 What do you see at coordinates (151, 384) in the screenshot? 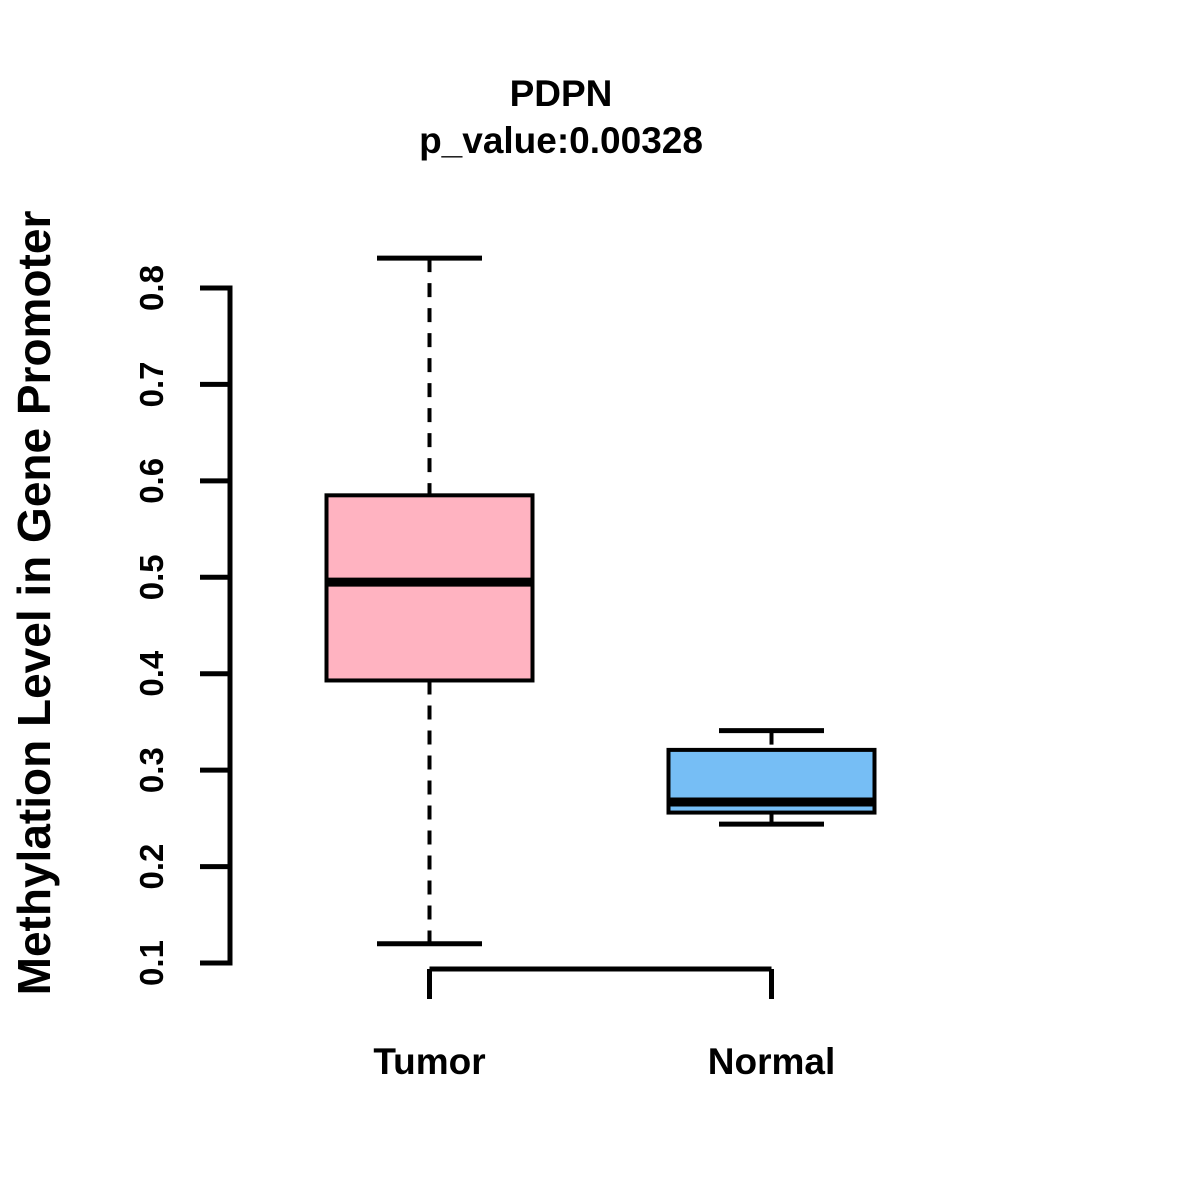
I see `y-tick-label: 0.7` at bounding box center [151, 384].